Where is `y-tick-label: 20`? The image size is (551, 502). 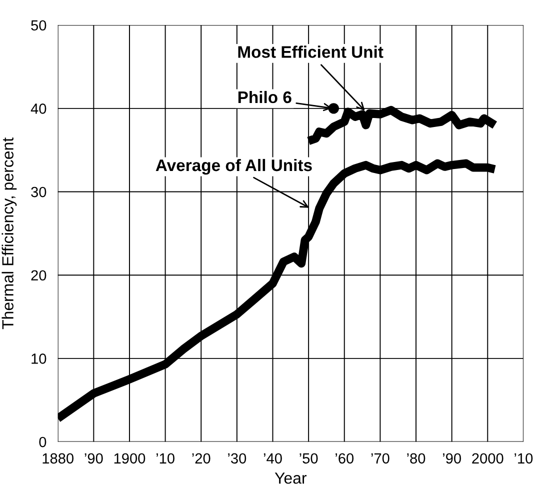 y-tick-label: 20 is located at coordinates (38, 275).